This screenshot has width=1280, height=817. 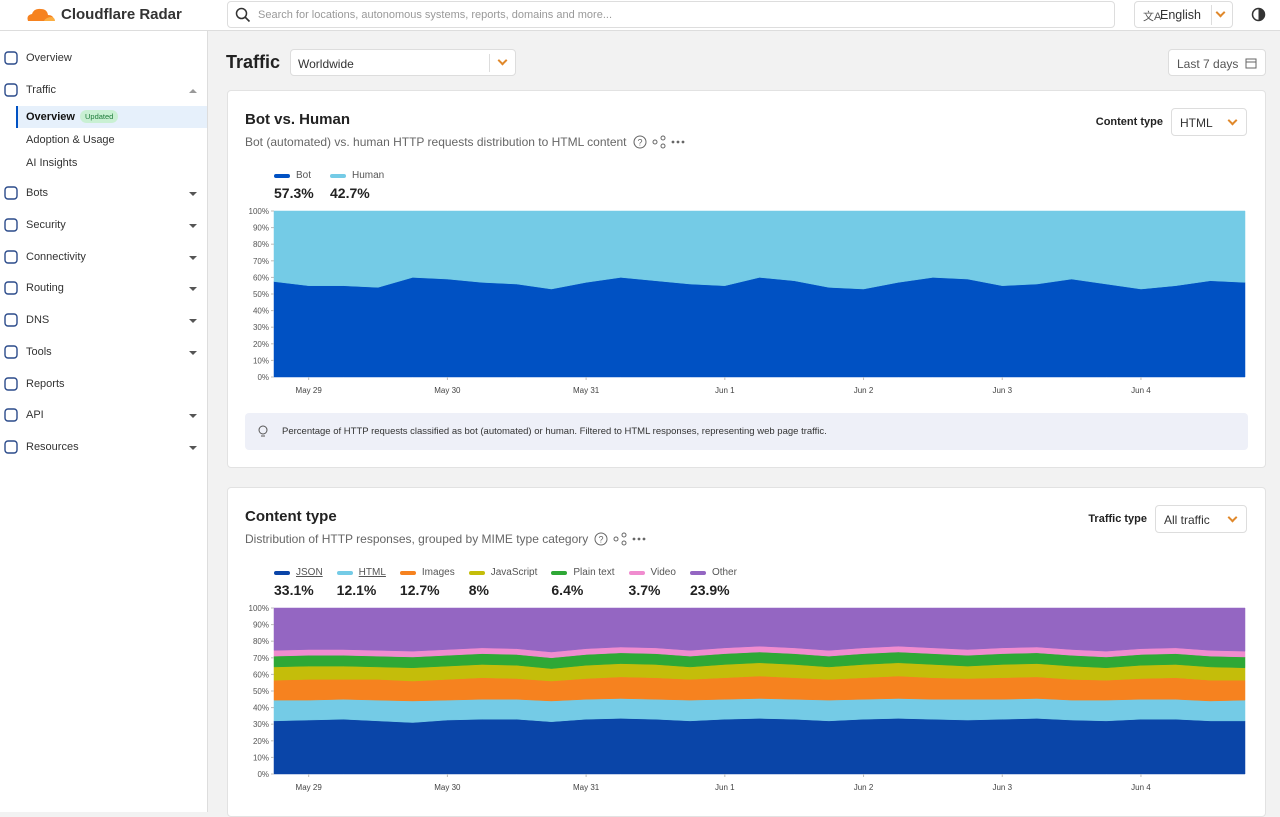 What do you see at coordinates (403, 62) in the screenshot?
I see `location-select: Worldwide` at bounding box center [403, 62].